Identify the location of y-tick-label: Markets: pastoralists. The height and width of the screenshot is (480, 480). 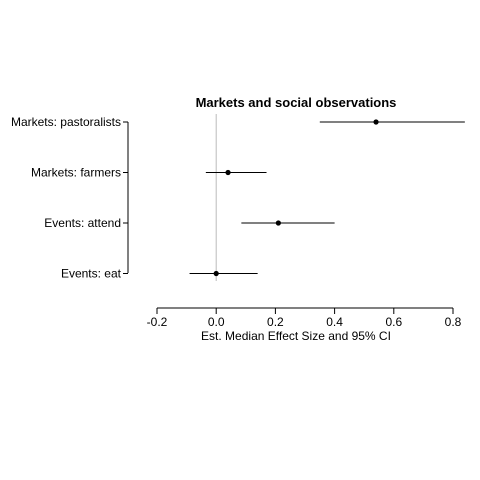
(66, 122).